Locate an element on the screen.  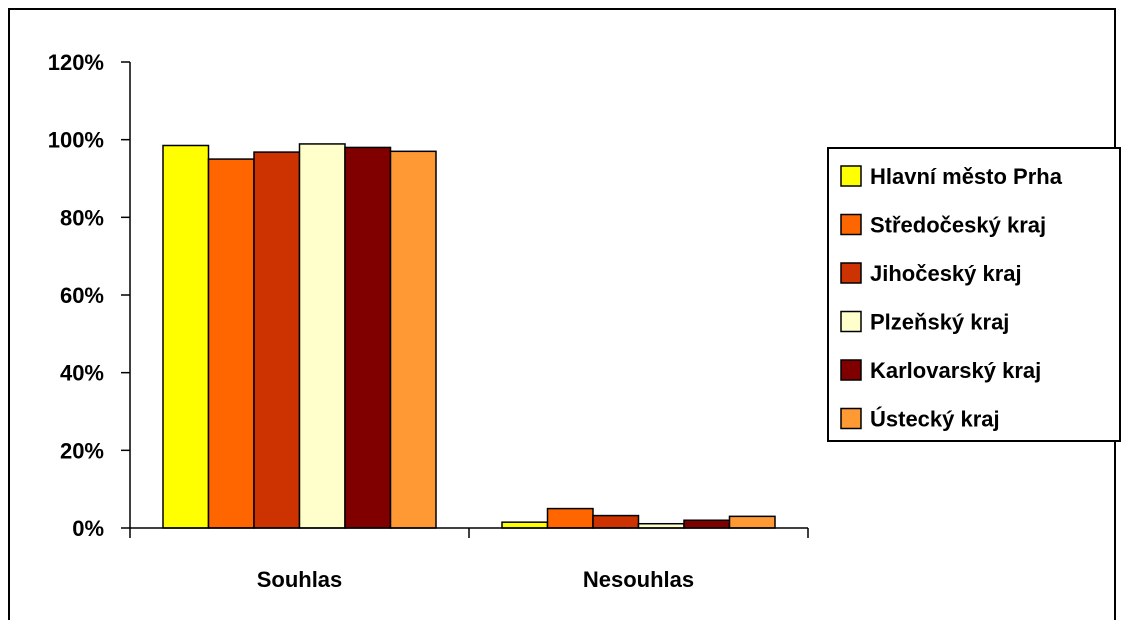
y-tick-labels: 0% 20% 40% 60% 80% 100% 120% is located at coordinates (76, 295).